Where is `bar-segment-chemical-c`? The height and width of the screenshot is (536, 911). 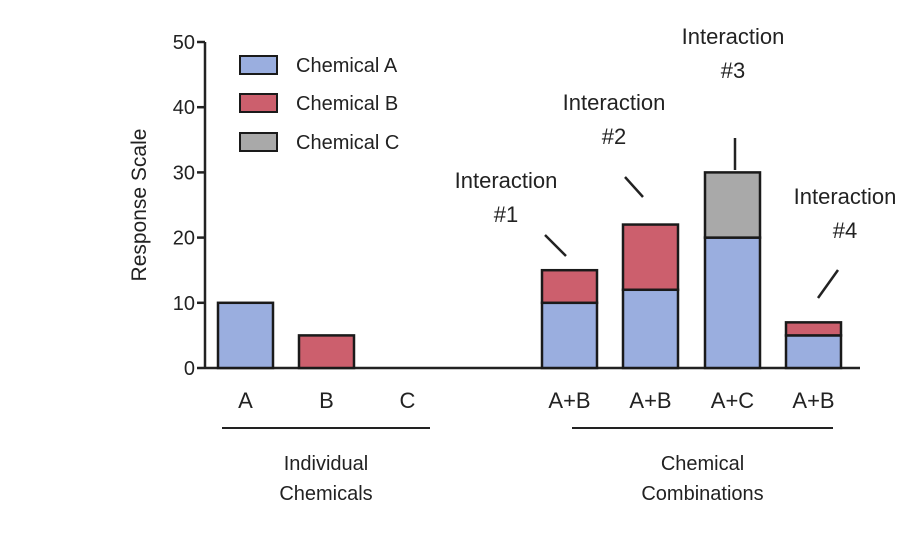
bar-segment-chemical-c is located at coordinates (732, 205).